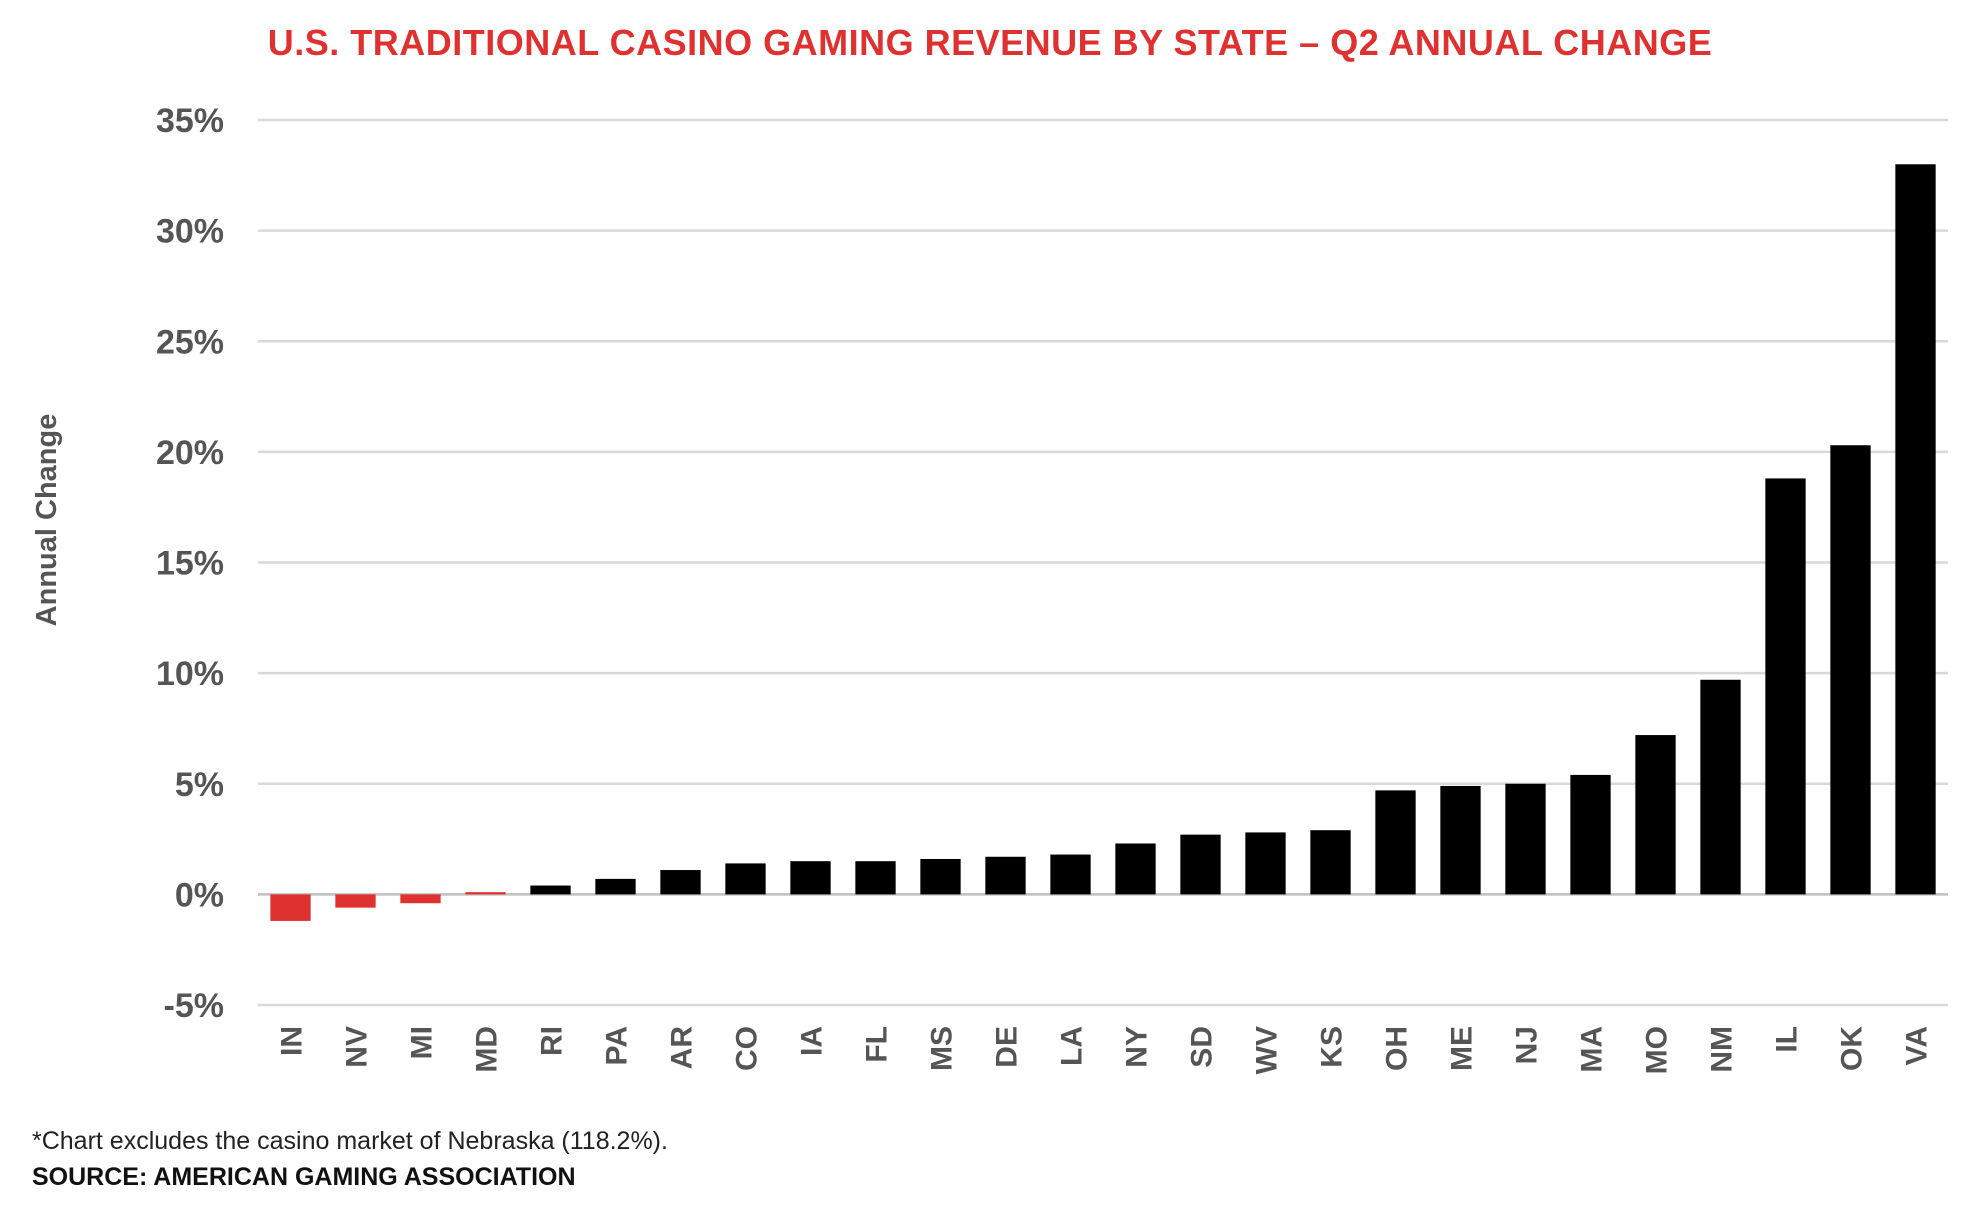 This screenshot has height=1210, width=1980. I want to click on bar-me, so click(1460, 840).